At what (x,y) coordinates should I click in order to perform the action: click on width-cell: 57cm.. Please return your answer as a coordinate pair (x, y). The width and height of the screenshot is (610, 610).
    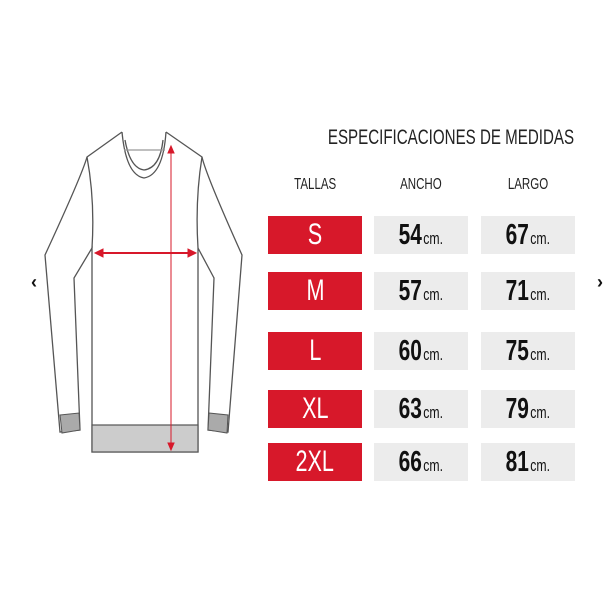
    Looking at the image, I should click on (421, 291).